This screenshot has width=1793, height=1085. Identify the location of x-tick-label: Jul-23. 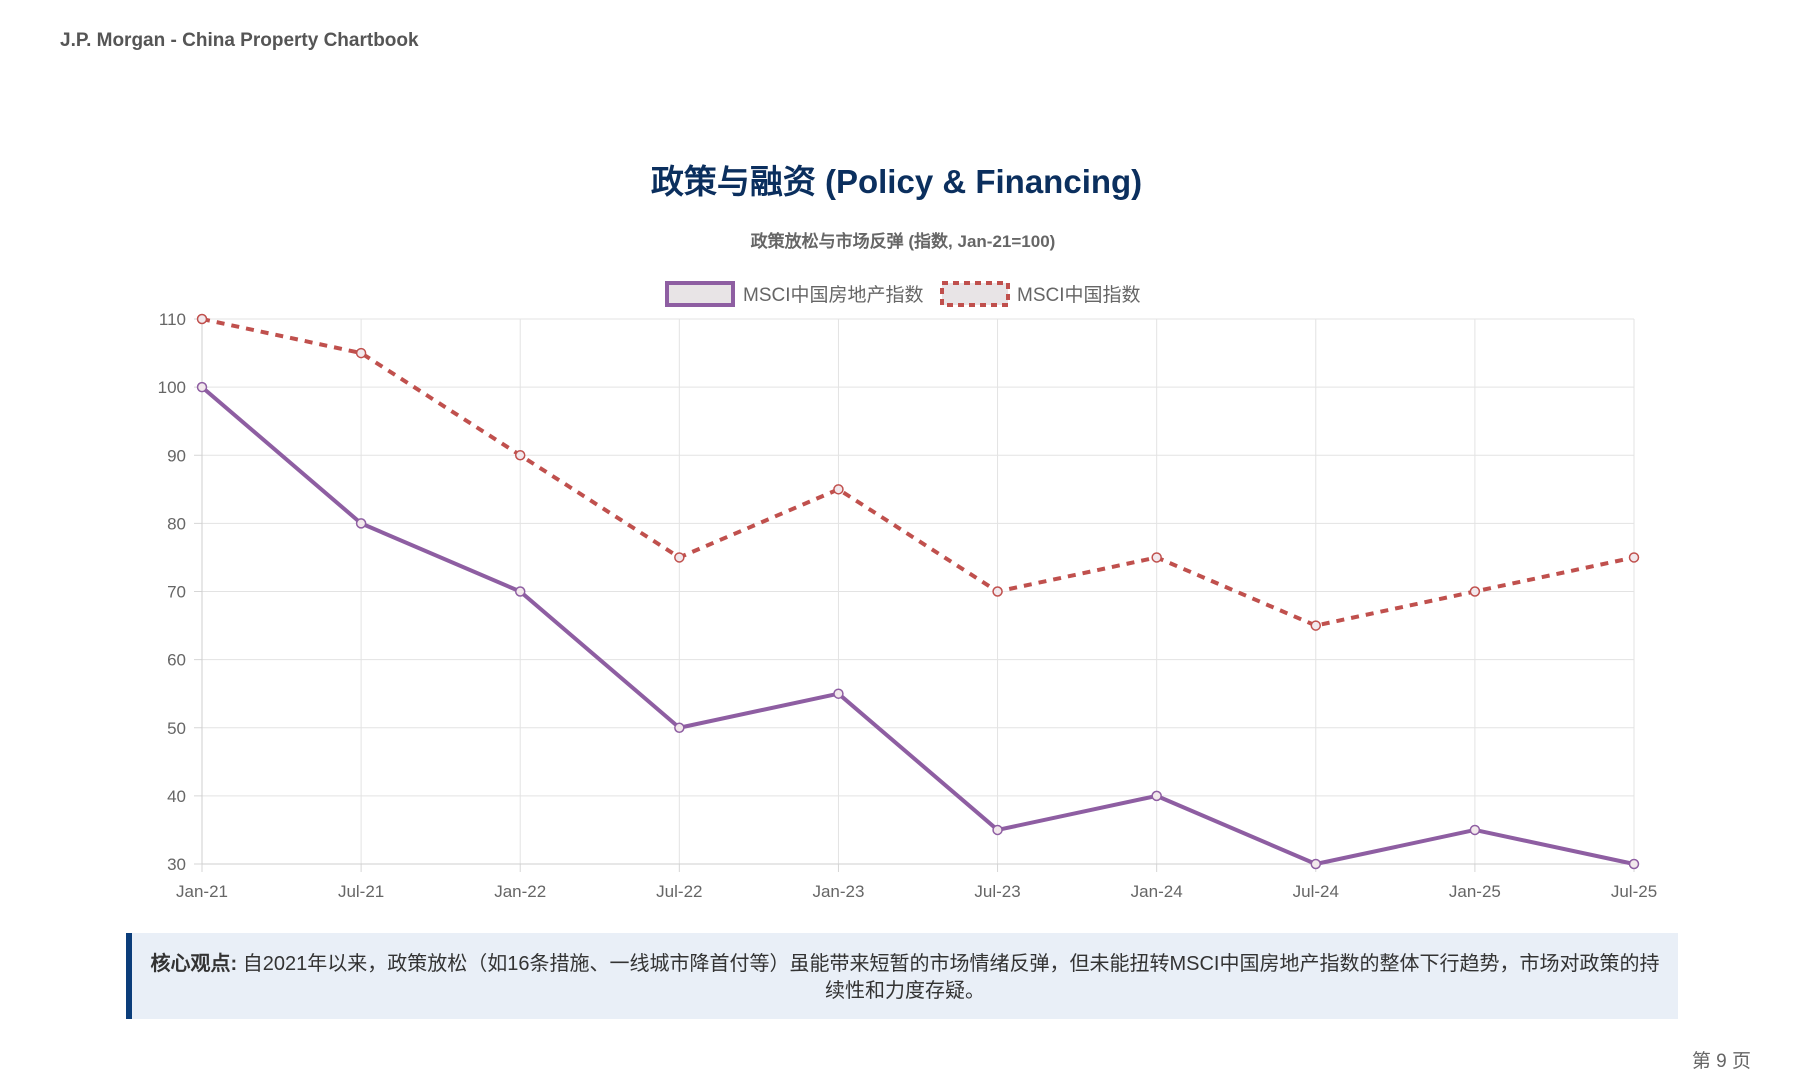
(997, 891).